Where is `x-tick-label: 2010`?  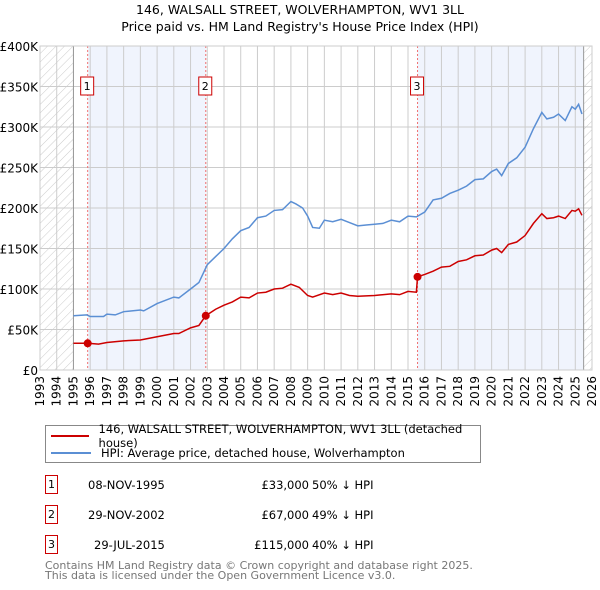 x-tick-label: 2010 is located at coordinates (324, 391).